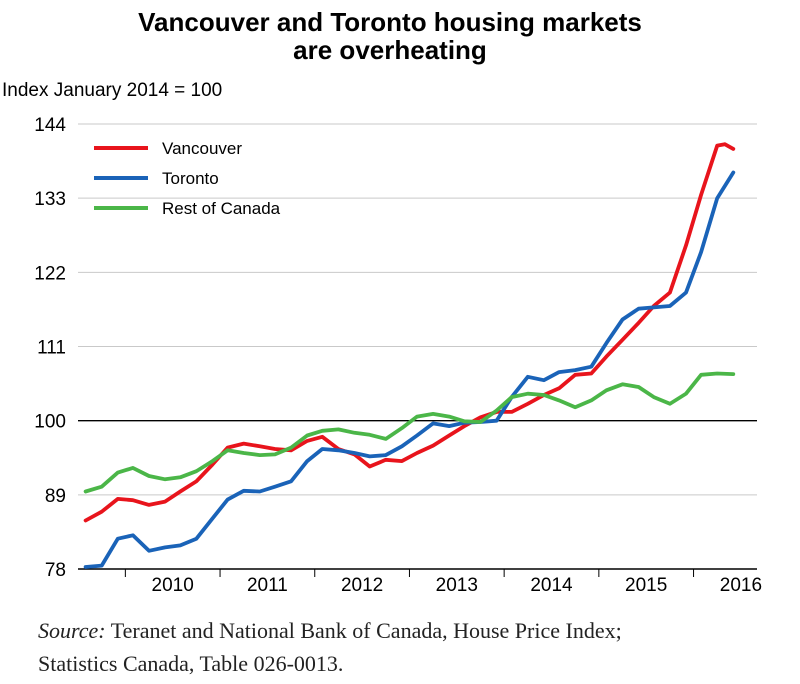  What do you see at coordinates (191, 663) in the screenshot?
I see `source-line2: Statistics Canada, Table 026-0013.` at bounding box center [191, 663].